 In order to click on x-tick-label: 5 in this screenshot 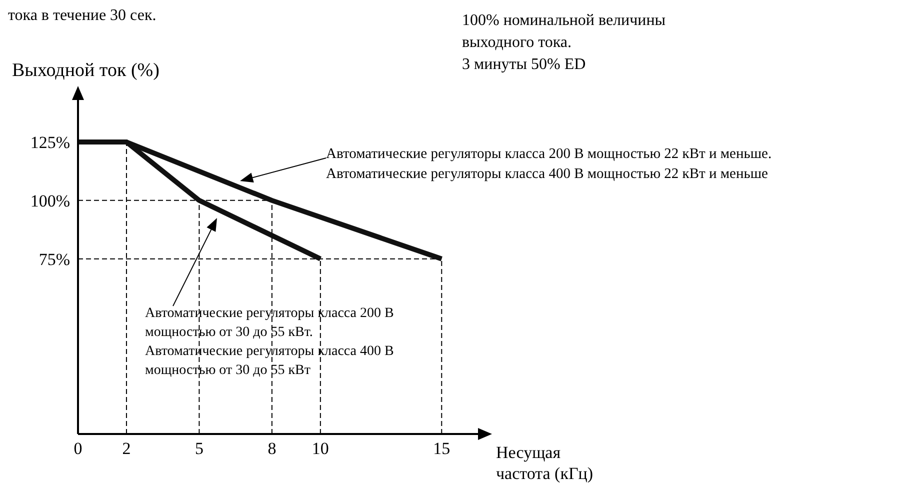, I will do `click(199, 448)`.